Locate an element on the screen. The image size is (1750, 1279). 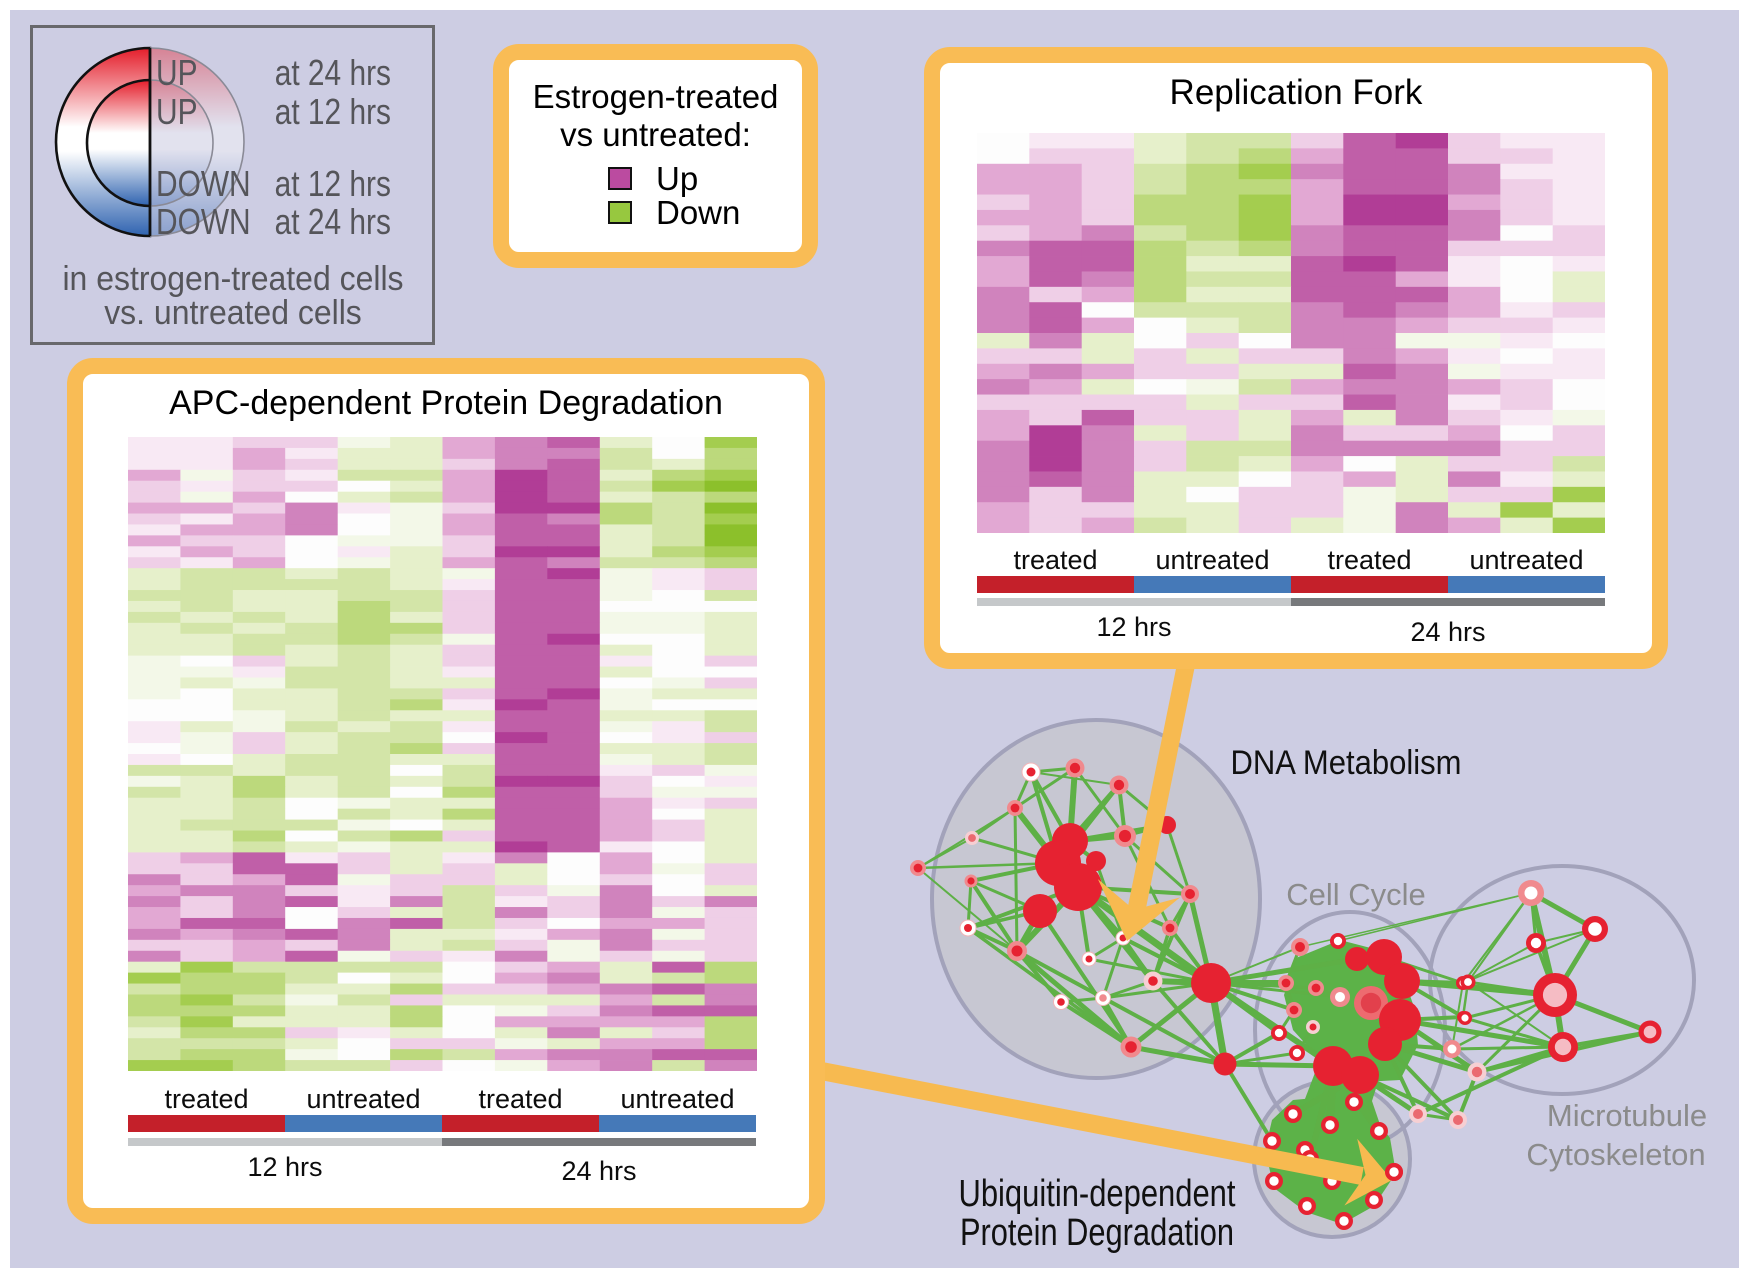
svg-text: Cytoskeleton is located at coordinates (1615, 1154).